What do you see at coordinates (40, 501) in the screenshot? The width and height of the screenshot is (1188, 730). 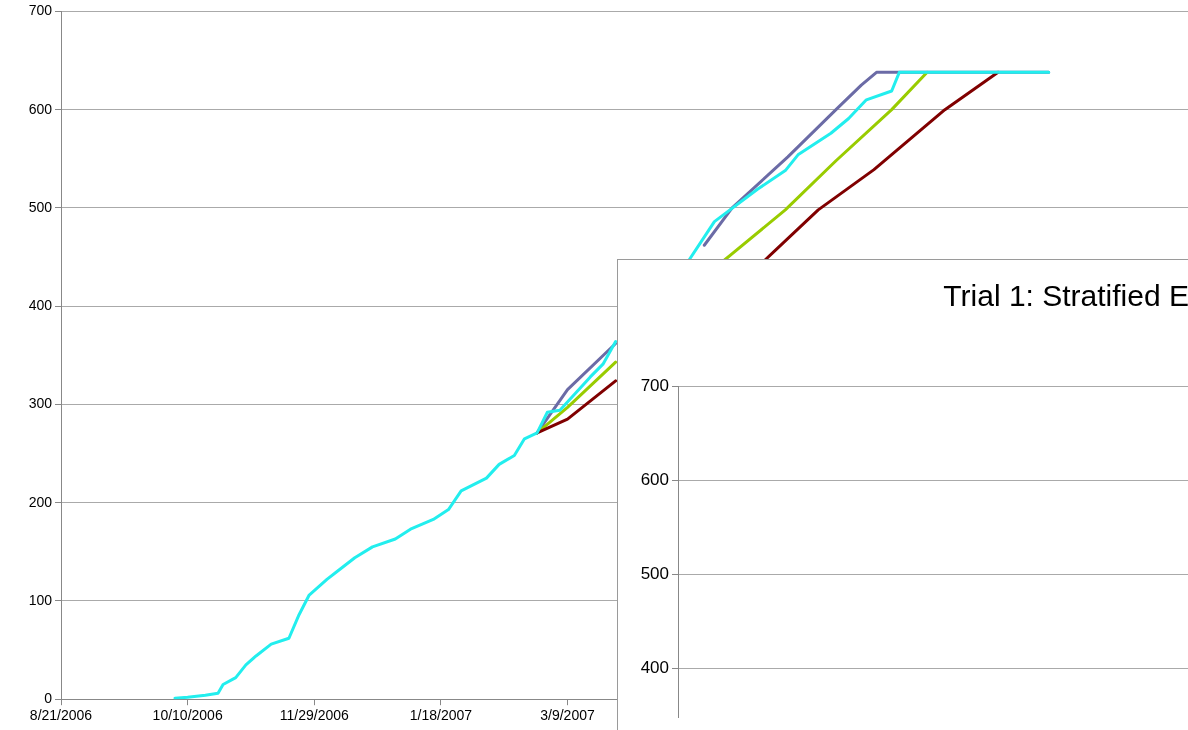 I see `y-tick-label: 200` at bounding box center [40, 501].